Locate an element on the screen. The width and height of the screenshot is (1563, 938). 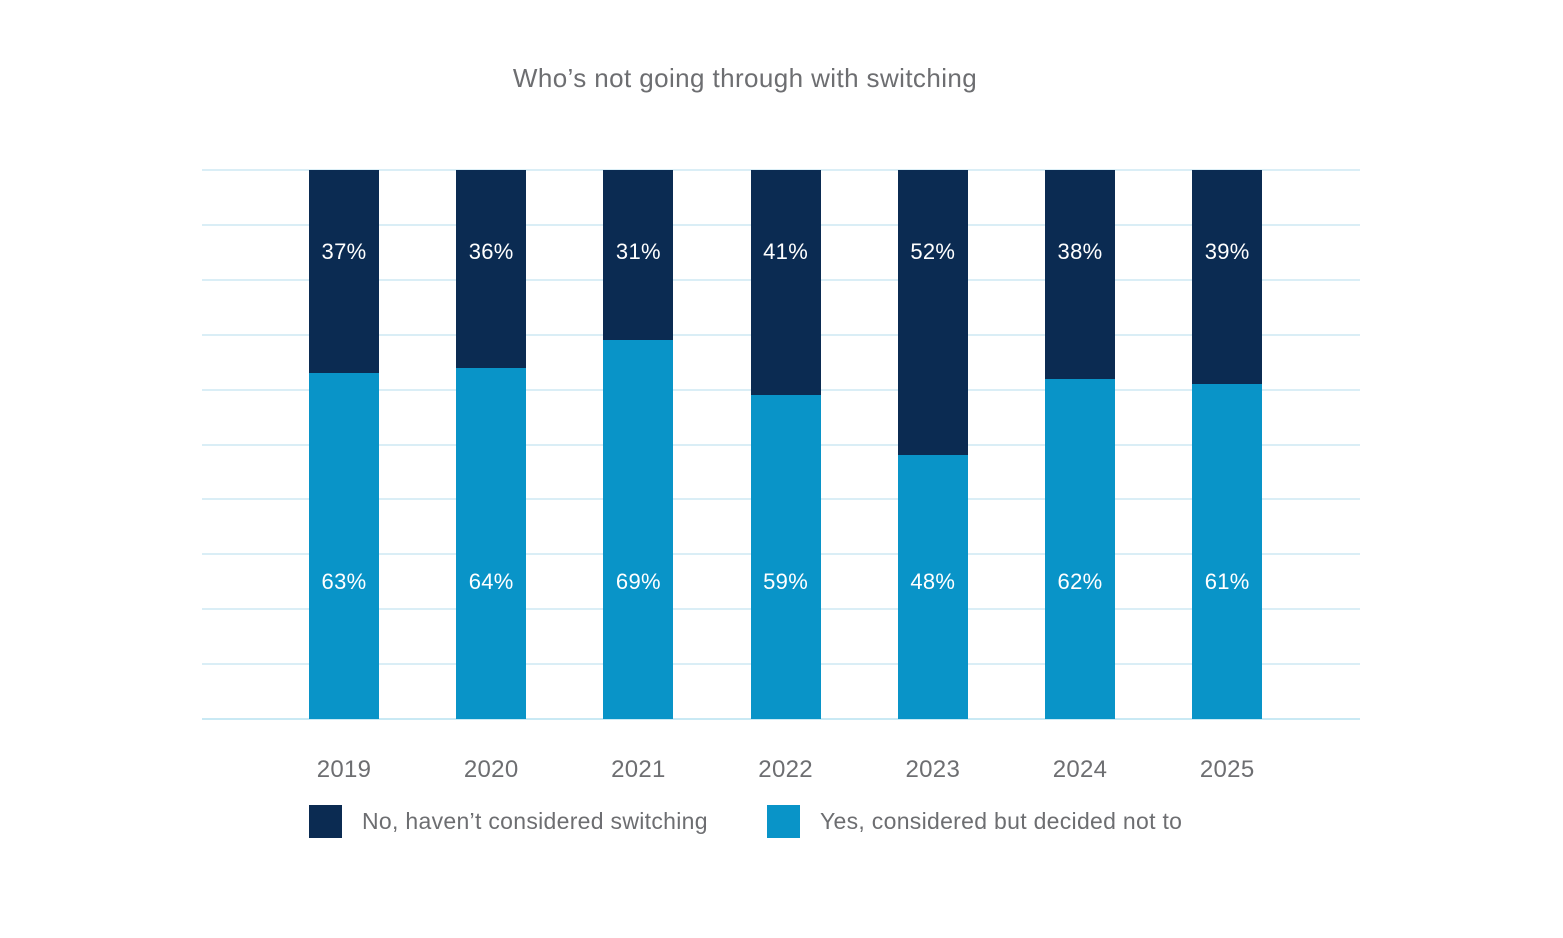
value-label-yes-2023: 48% is located at coordinates (933, 581).